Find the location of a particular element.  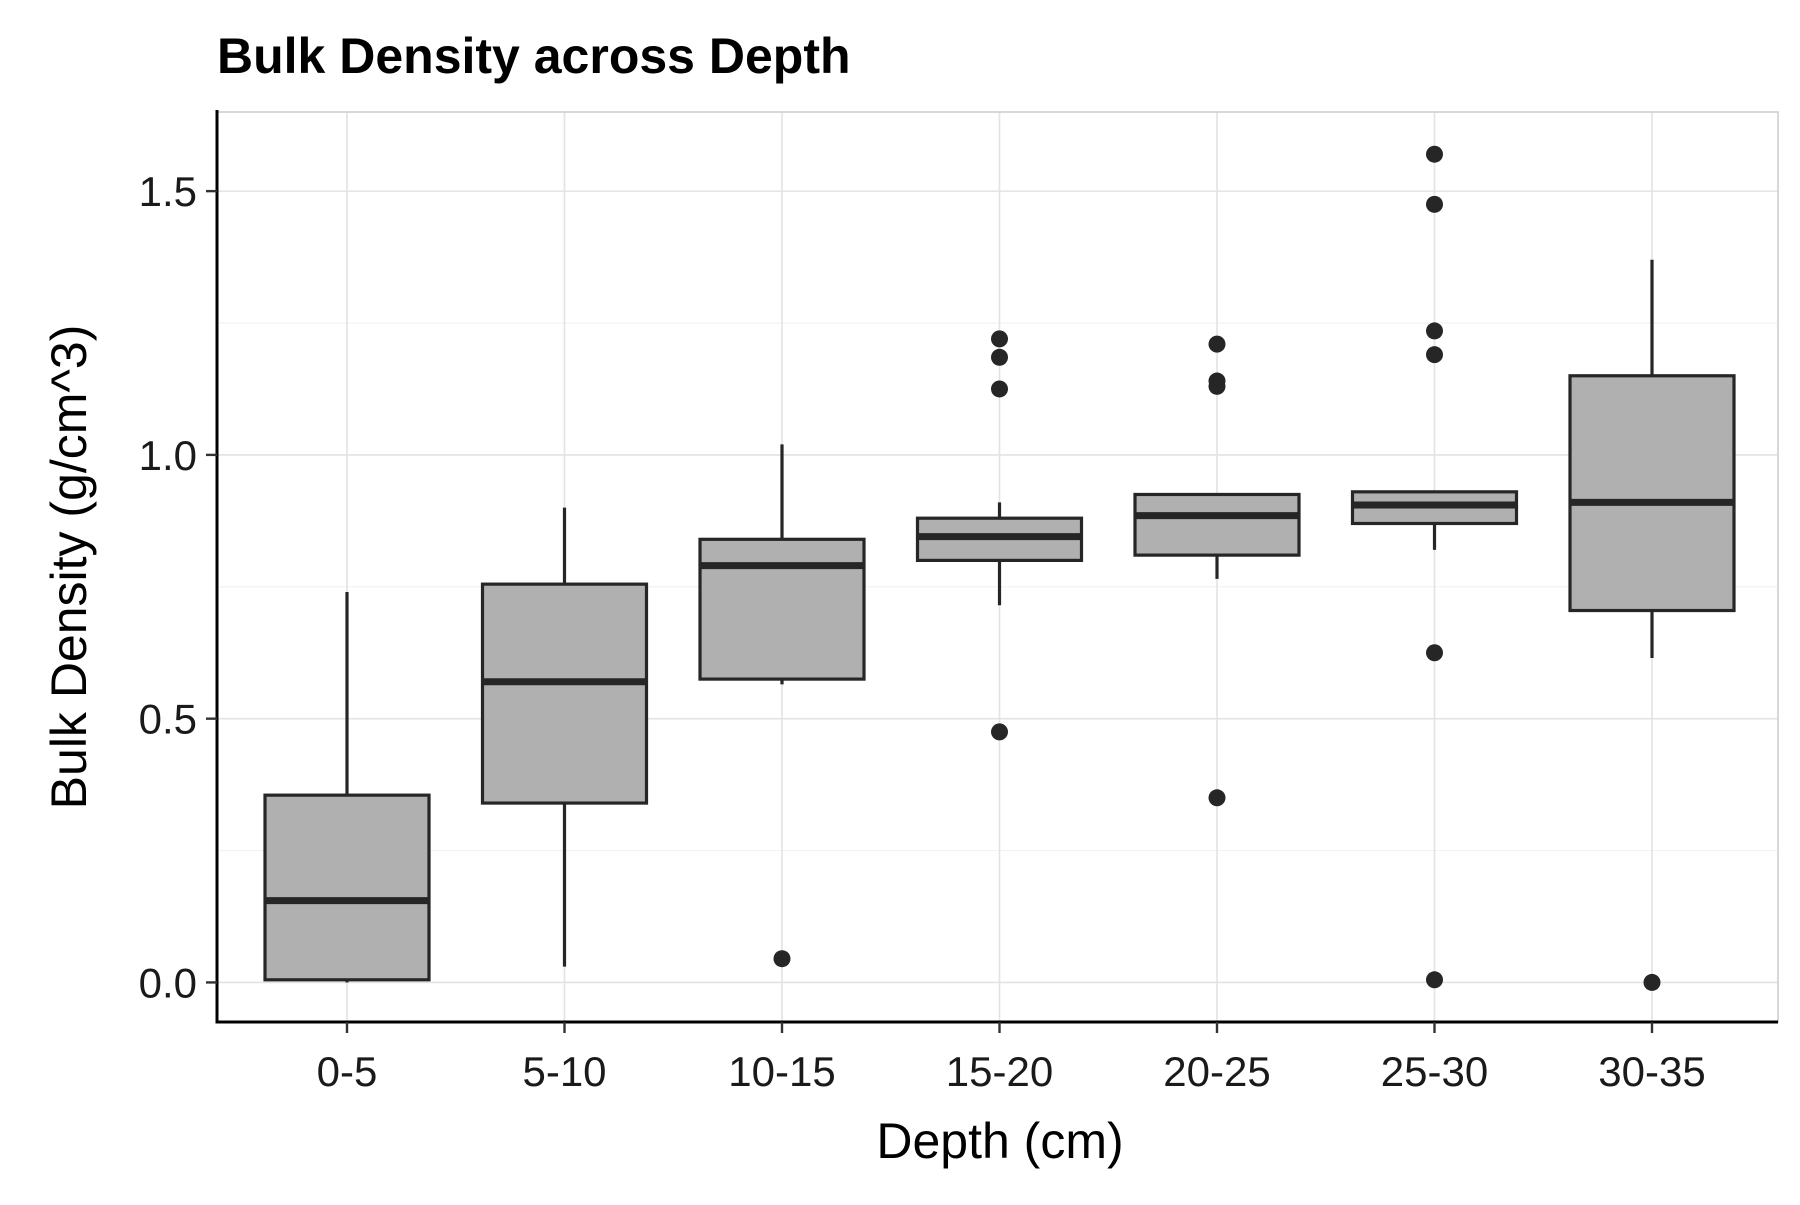

y-axis-label: Bulk Density (g/cm^3) is located at coordinates (69, 567).